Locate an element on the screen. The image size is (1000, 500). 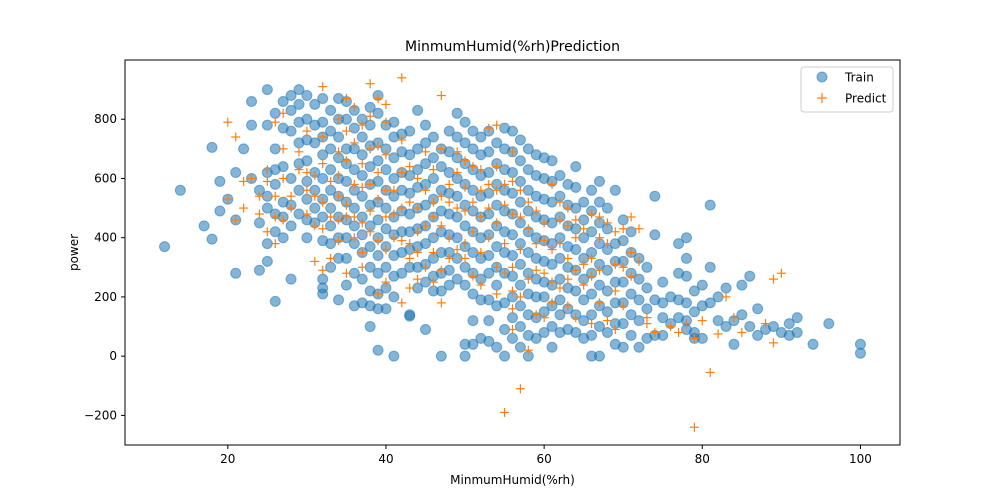
y-tick-label: 200 is located at coordinates (105, 297).